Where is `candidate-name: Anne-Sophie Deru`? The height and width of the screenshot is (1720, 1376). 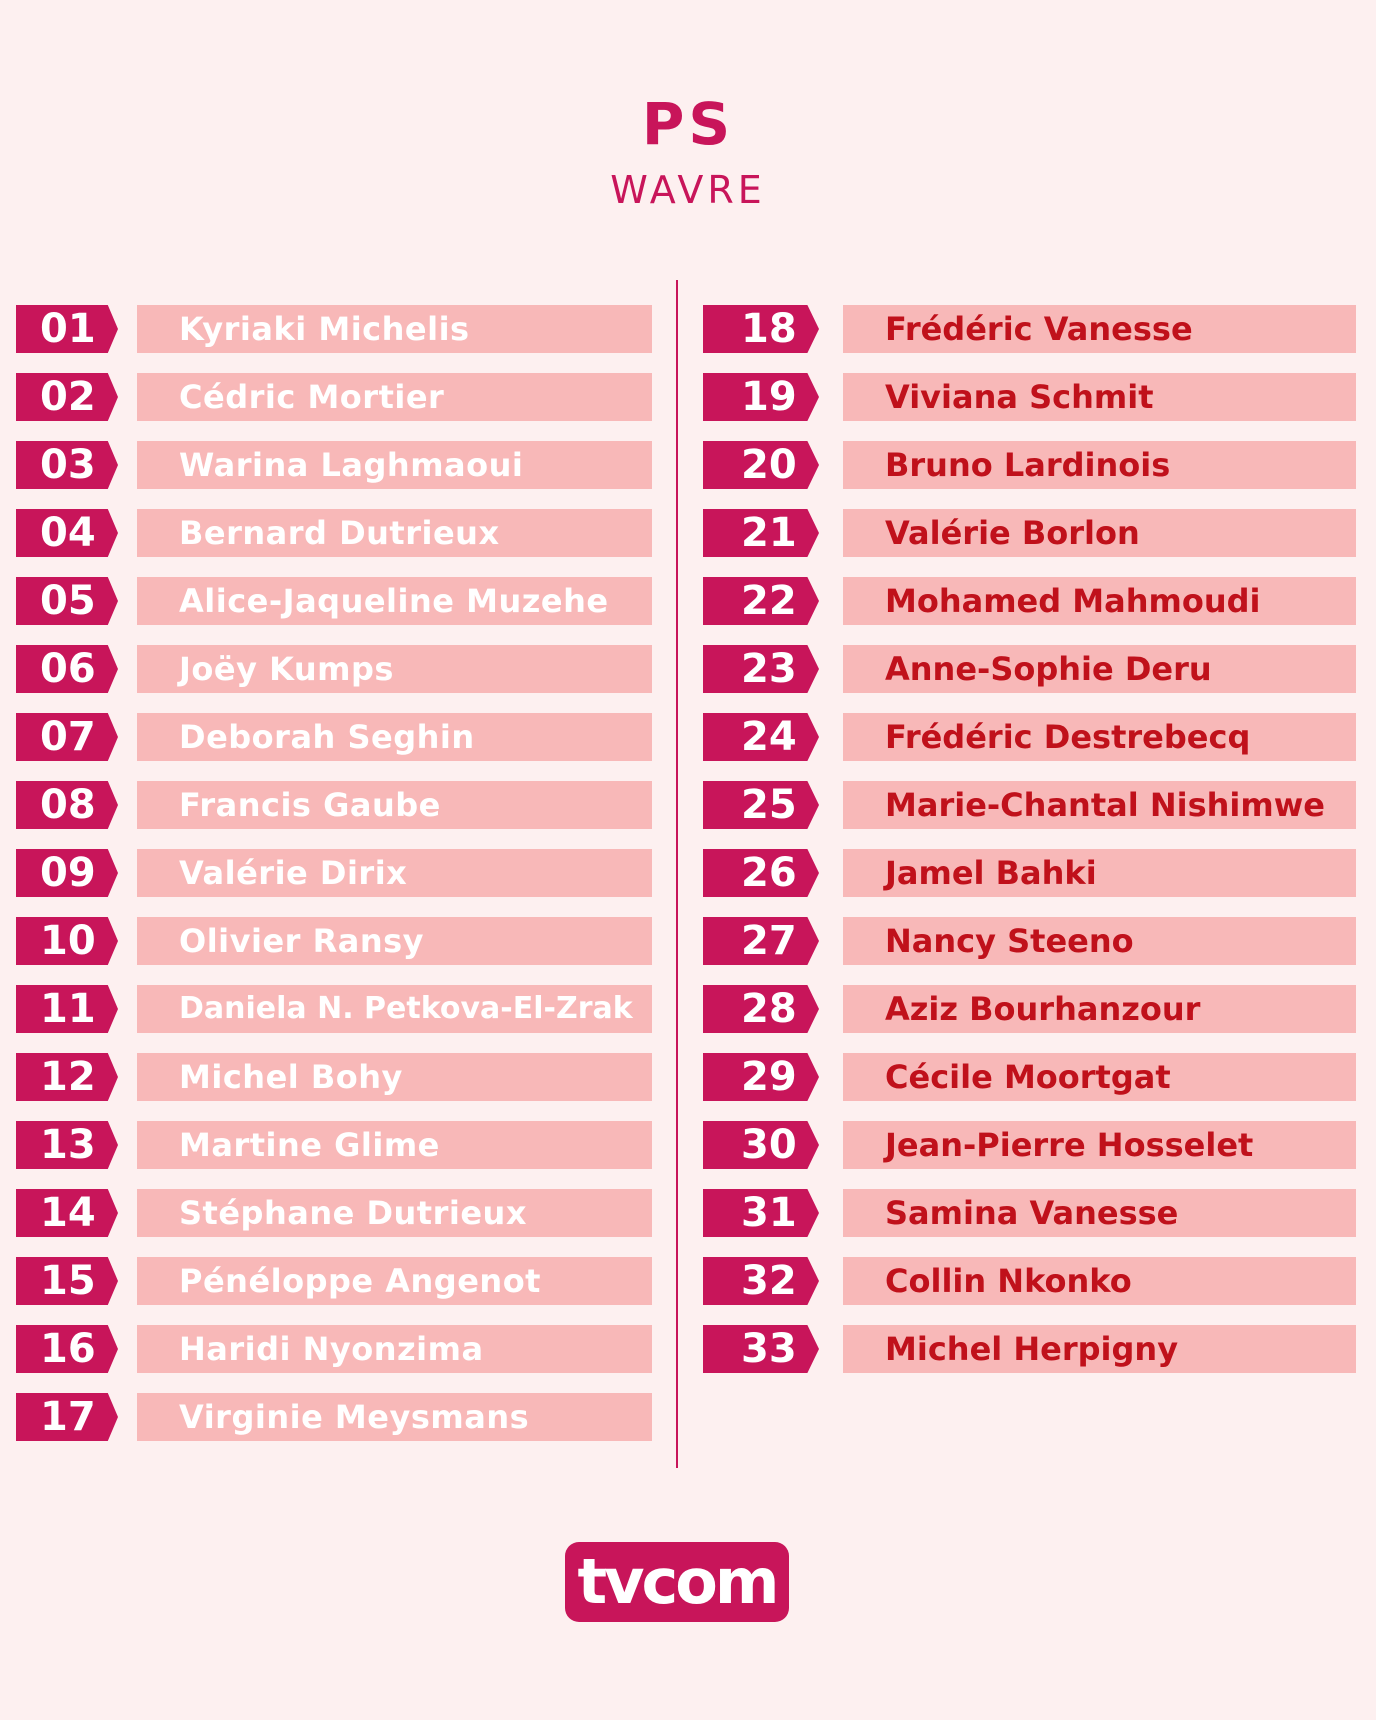 candidate-name: Anne-Sophie Deru is located at coordinates (1099, 669).